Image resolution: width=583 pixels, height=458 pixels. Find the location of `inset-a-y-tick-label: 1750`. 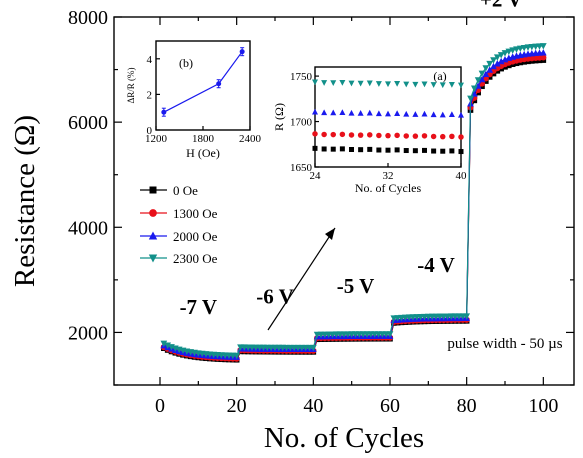

inset-a-y-tick-label: 1750 is located at coordinates (301, 77).